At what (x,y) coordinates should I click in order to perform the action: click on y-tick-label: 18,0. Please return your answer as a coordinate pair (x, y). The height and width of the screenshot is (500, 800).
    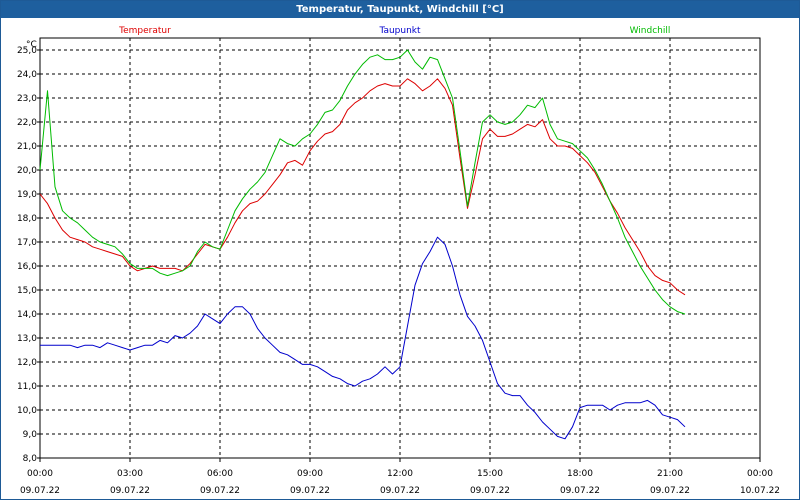
    Looking at the image, I should click on (27, 219).